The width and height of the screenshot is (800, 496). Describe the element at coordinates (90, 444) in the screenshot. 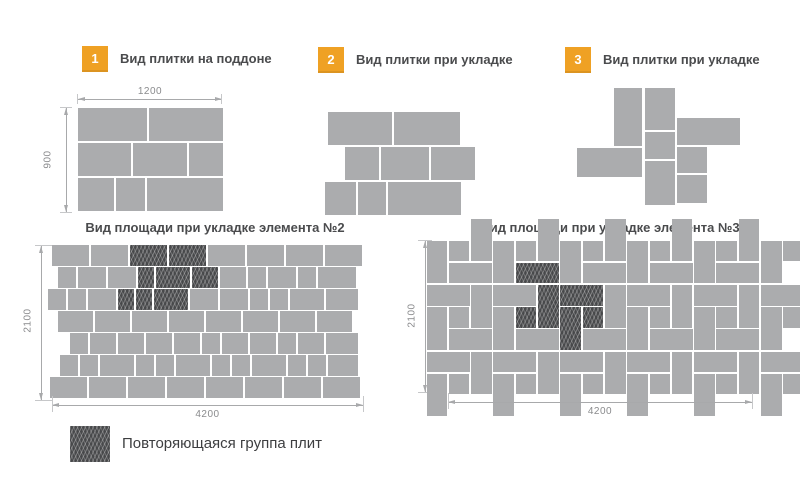

I see `repeating-group-swatch` at that location.